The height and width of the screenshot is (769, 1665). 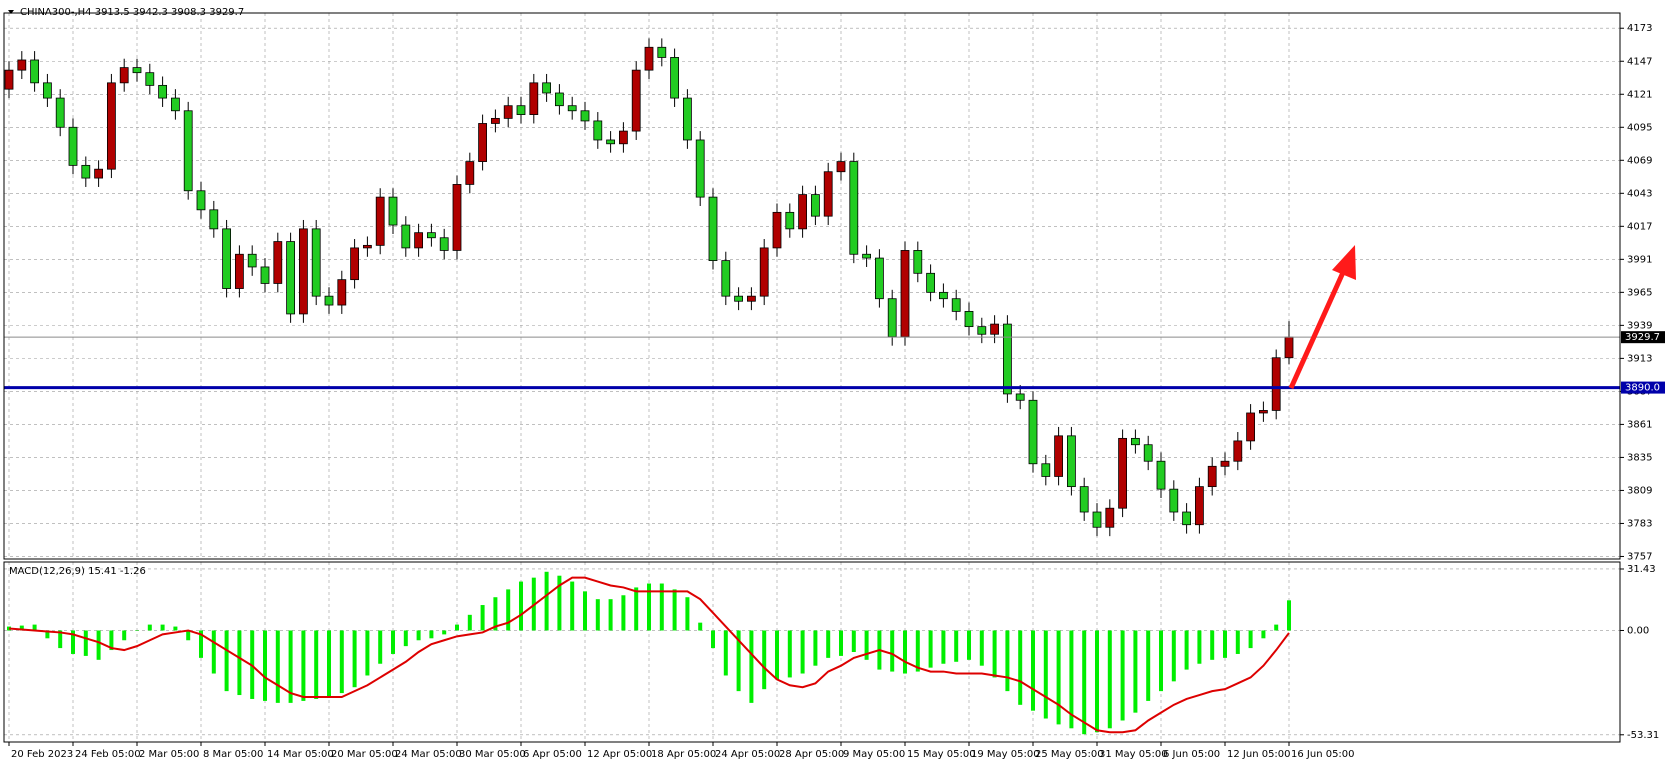 I want to click on level-label: 3890.0, so click(x=1642, y=388).